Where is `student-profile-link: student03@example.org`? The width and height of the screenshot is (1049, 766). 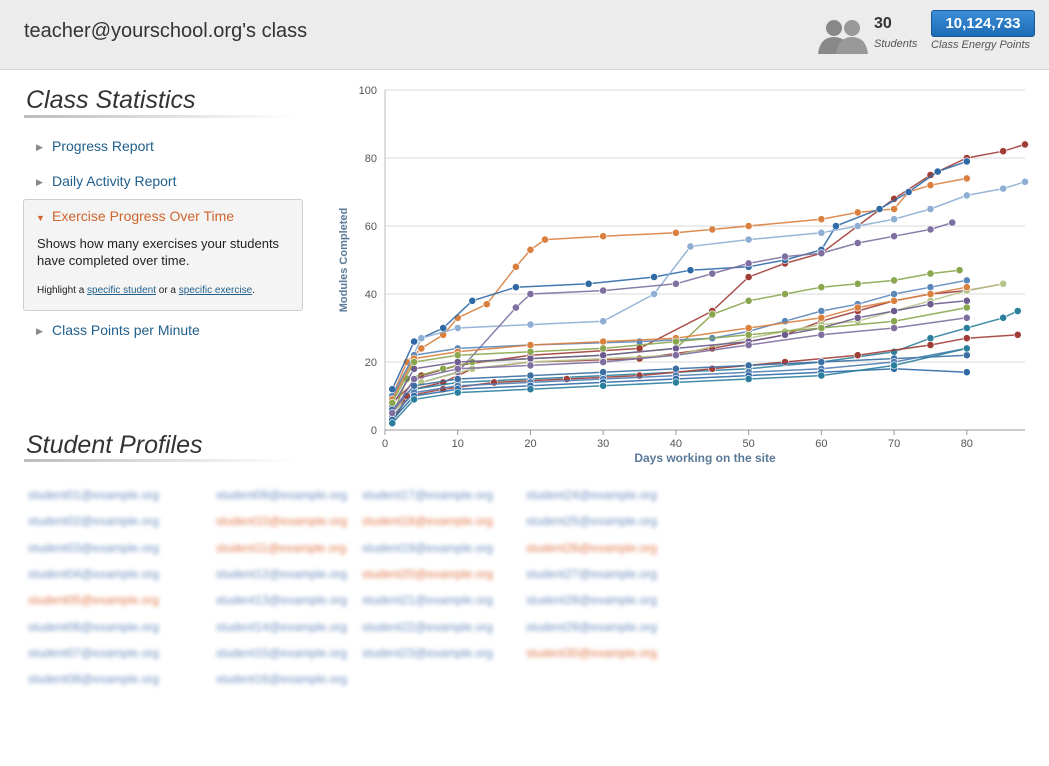 student-profile-link: student03@example.org is located at coordinates (93, 547).